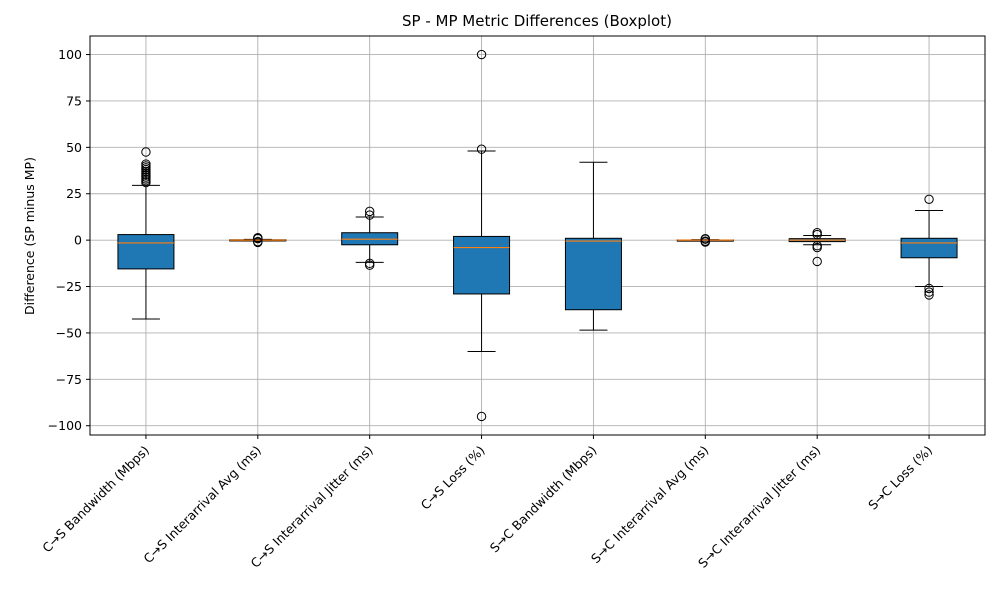 The image size is (1000, 600). Describe the element at coordinates (74, 147) in the screenshot. I see `y-tick-label: 50` at that location.